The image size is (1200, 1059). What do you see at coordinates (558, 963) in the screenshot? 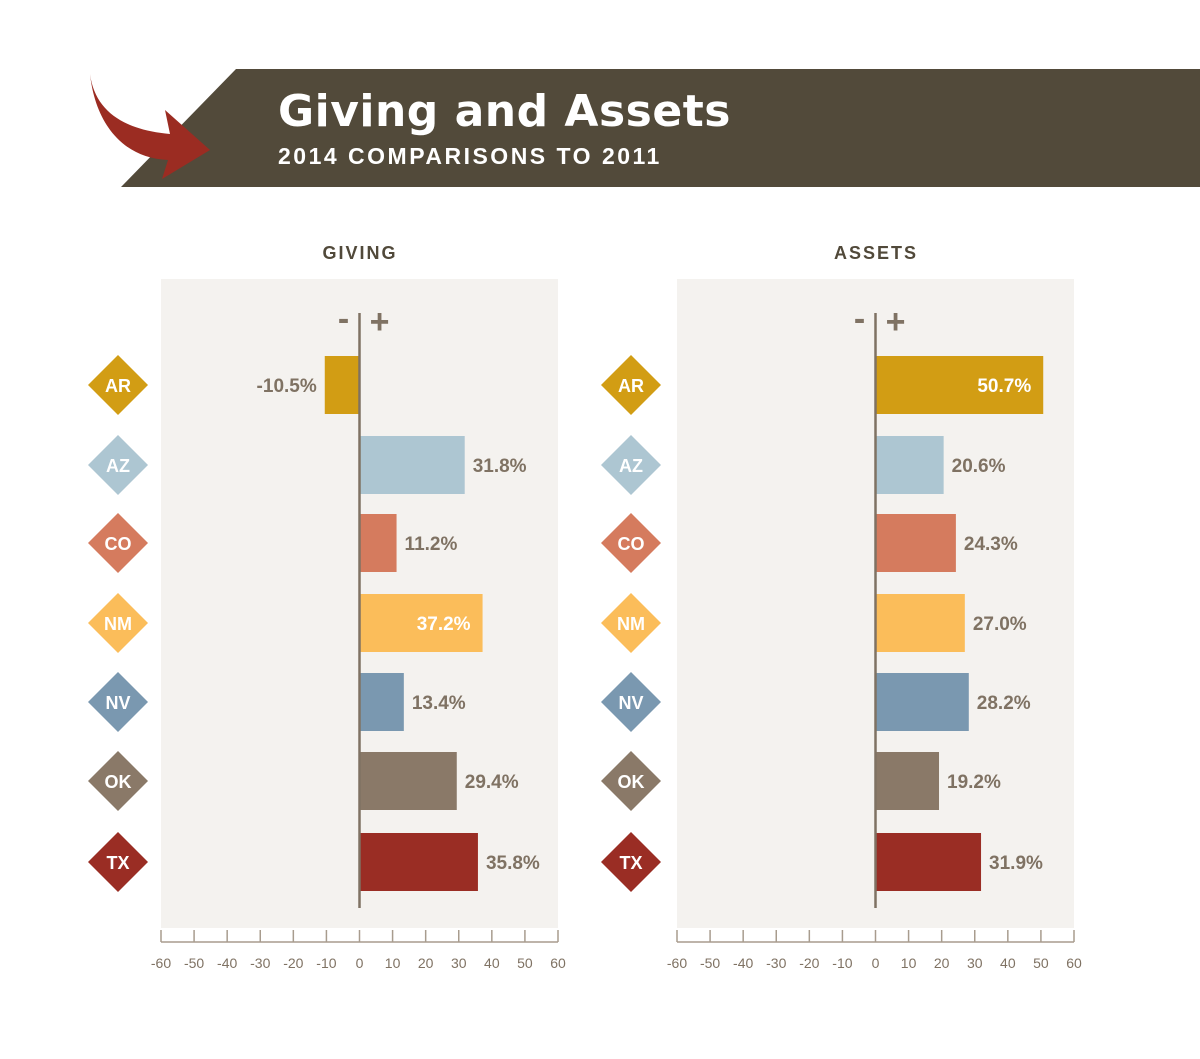
I see `giving-x-tick-label: 60` at bounding box center [558, 963].